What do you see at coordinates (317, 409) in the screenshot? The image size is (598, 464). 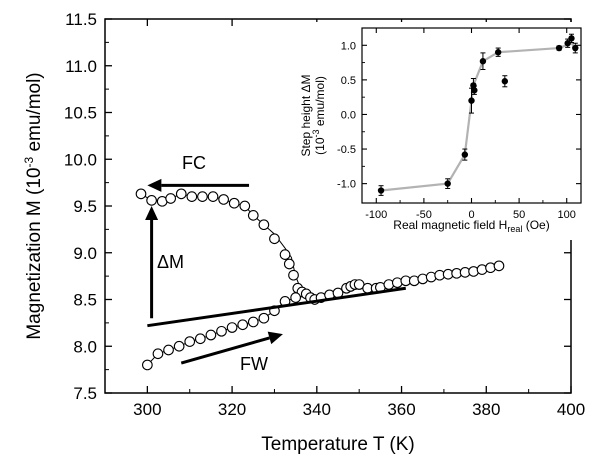 I see `main-x-tick-label: 340` at bounding box center [317, 409].